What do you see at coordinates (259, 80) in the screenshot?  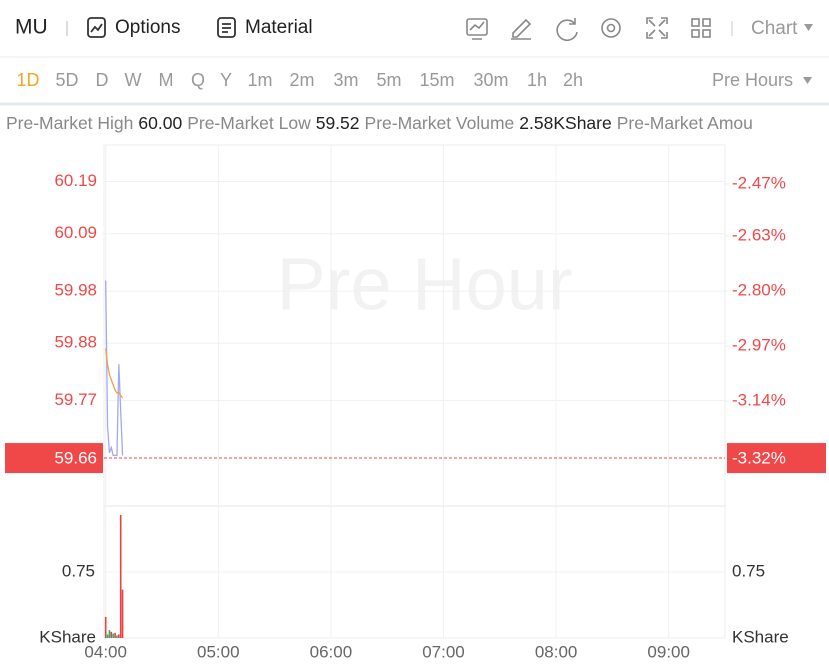 I see `period-option: 1m` at bounding box center [259, 80].